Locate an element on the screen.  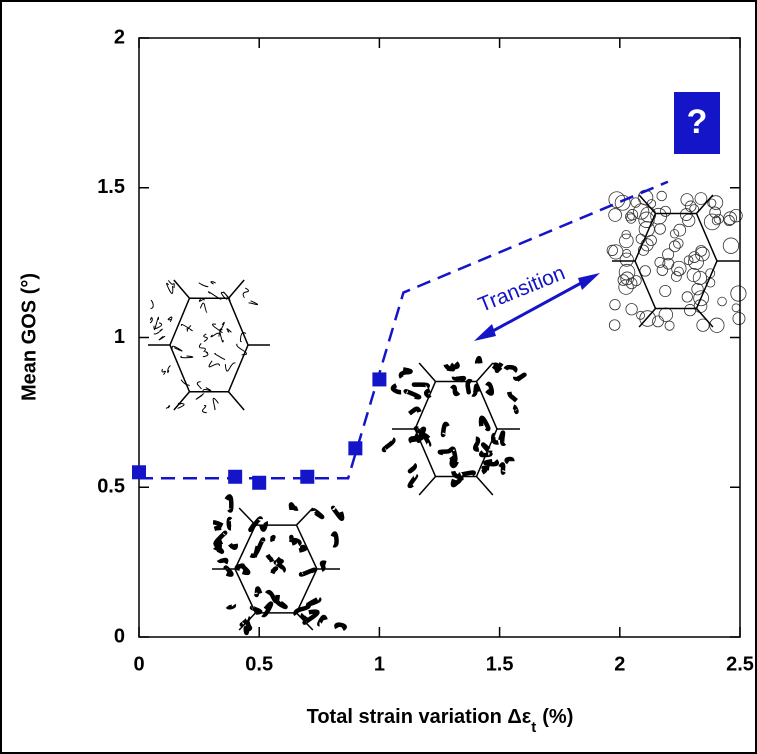
x-tick-label: 0 is located at coordinates (138, 664).